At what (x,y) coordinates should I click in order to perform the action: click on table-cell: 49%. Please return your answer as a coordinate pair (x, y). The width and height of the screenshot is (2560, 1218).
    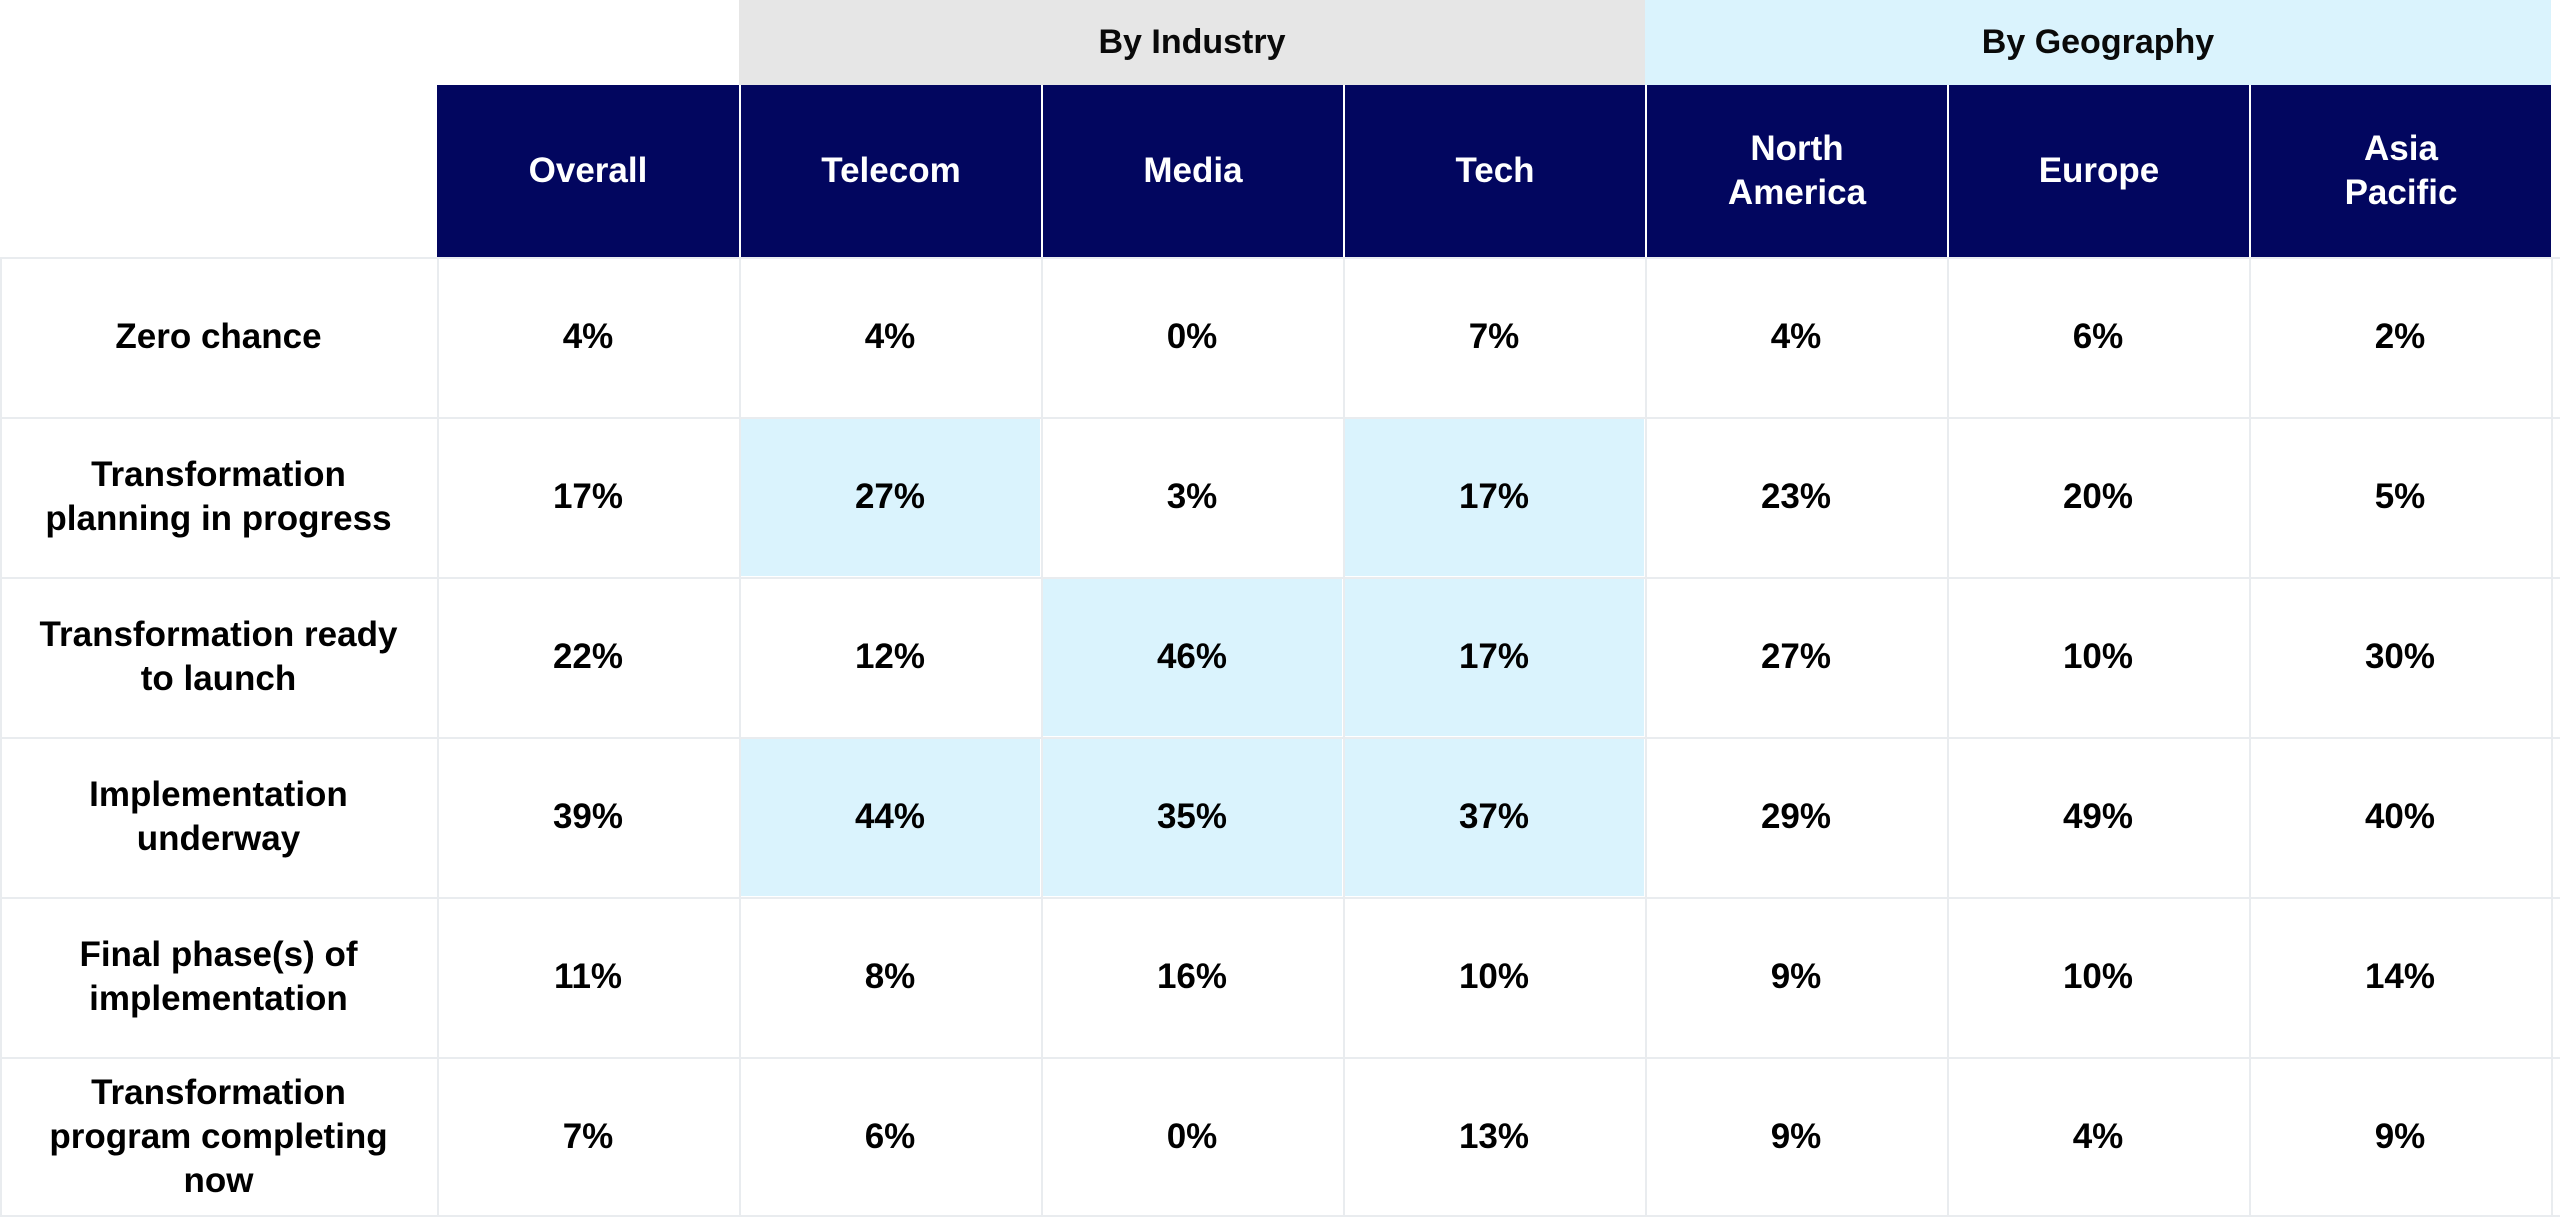
    Looking at the image, I should click on (2098, 816).